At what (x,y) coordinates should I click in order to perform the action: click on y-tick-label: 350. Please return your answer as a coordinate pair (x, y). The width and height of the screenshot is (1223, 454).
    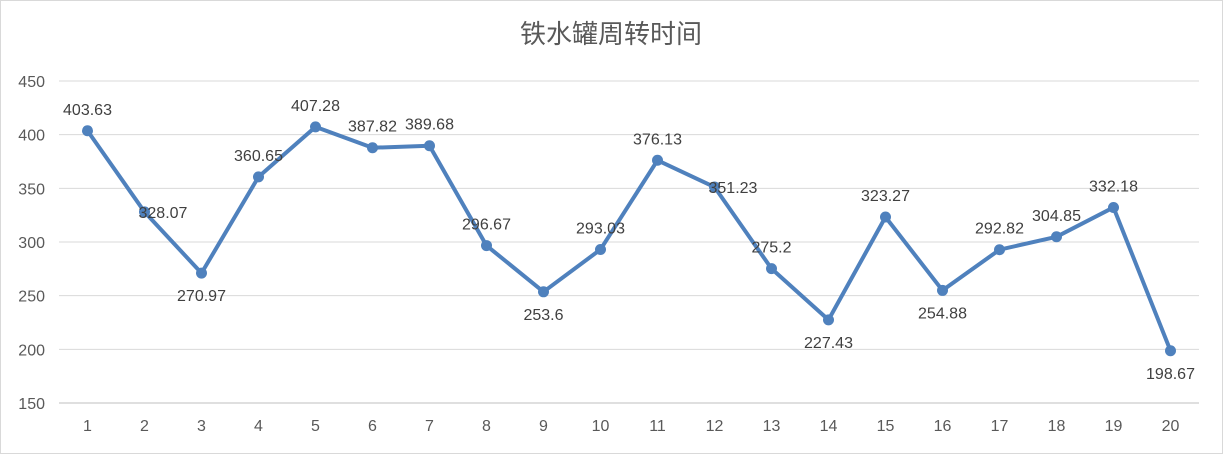
    Looking at the image, I should click on (31, 189).